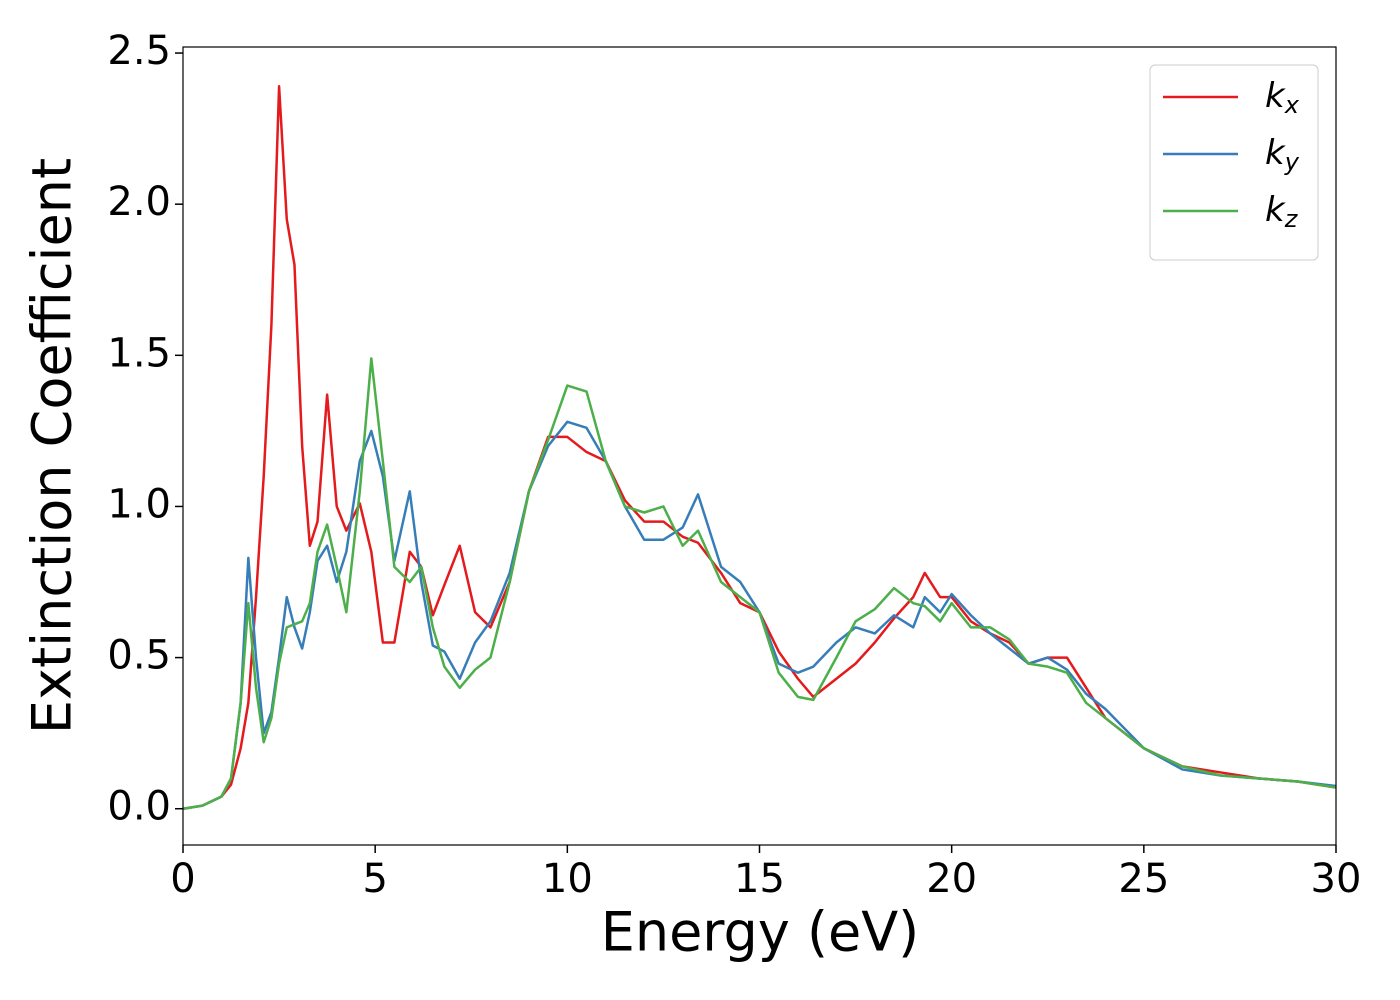  Describe the element at coordinates (139, 202) in the screenshot. I see `y-tick-label: 2.0` at that location.